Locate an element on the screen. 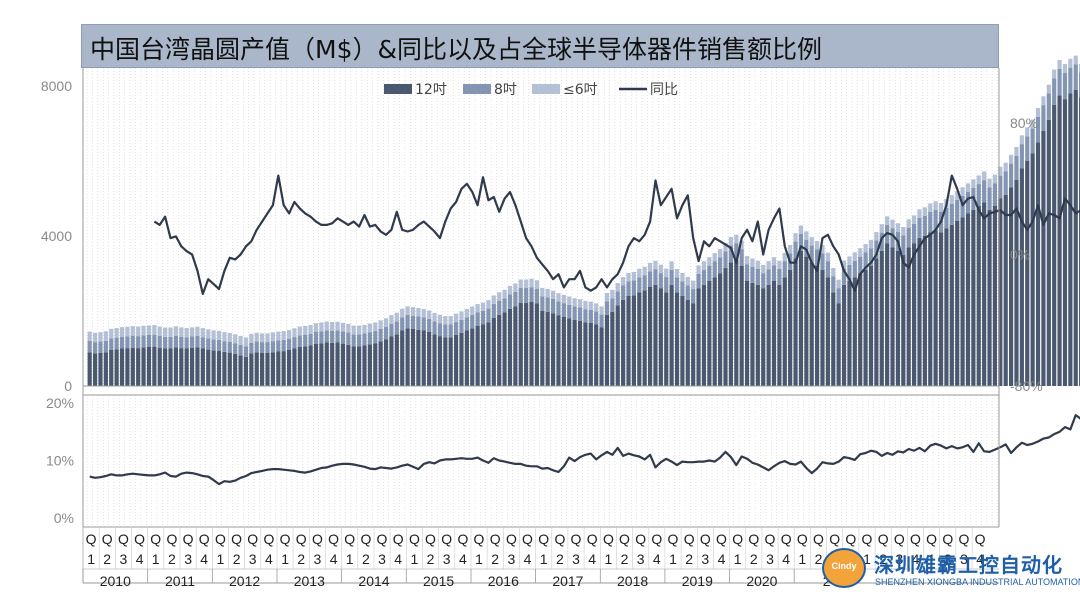  lower-tick-label: 0% is located at coordinates (64, 518).